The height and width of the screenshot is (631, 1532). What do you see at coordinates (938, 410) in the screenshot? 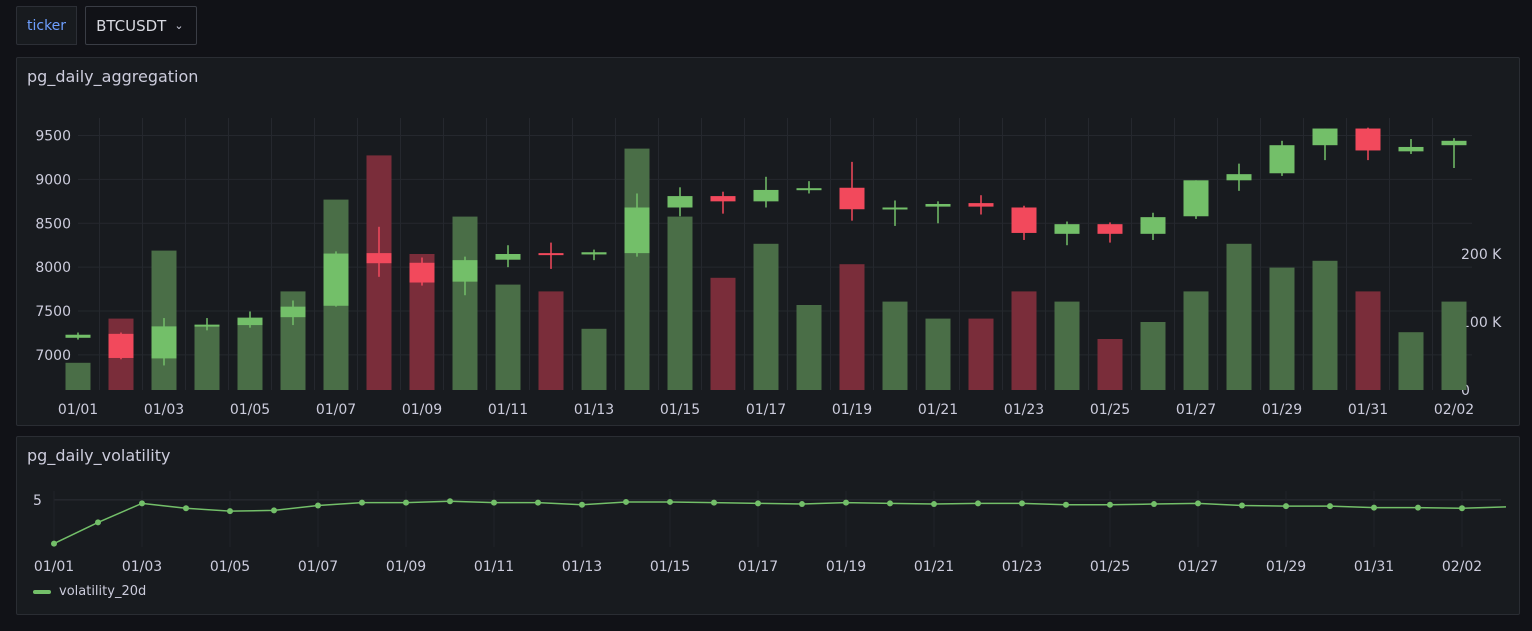
I see `x-tick-label: 01/21` at bounding box center [938, 410].